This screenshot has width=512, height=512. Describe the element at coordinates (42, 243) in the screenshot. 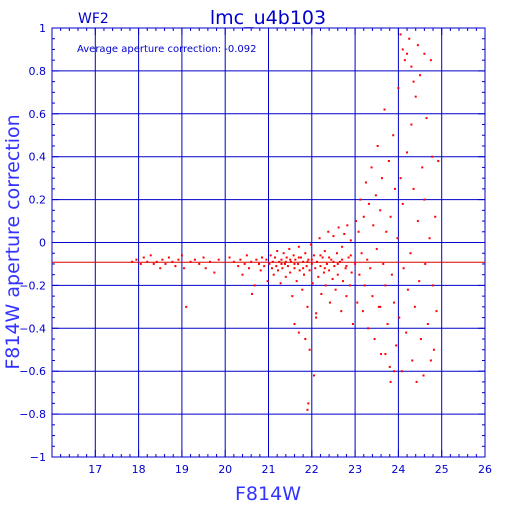

I see `y-tick-label: 0` at that location.